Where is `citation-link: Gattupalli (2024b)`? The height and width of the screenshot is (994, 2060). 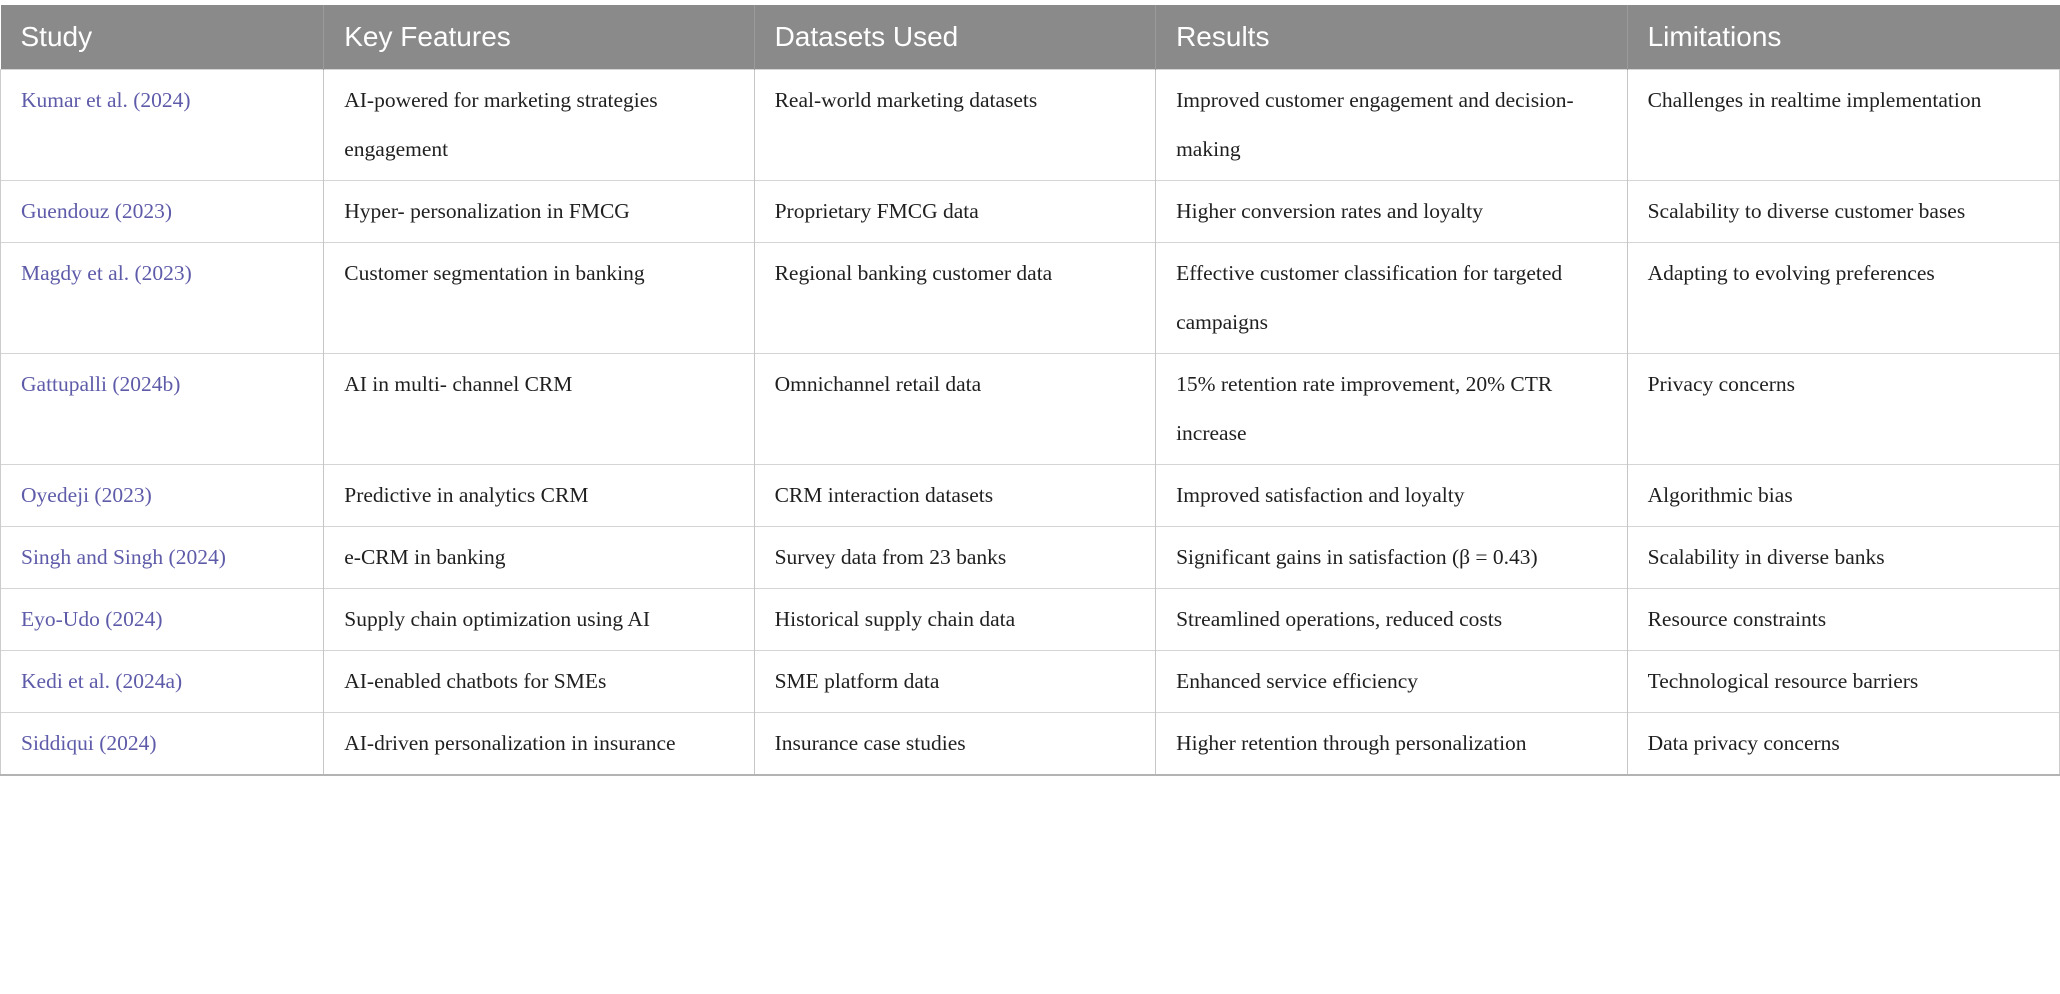
citation-link: Gattupalli (2024b) is located at coordinates (162, 409).